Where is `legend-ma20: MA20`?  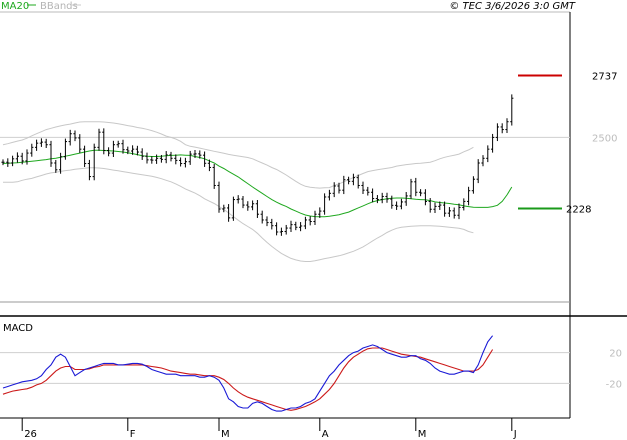
legend-ma20: MA20 is located at coordinates (15, 6).